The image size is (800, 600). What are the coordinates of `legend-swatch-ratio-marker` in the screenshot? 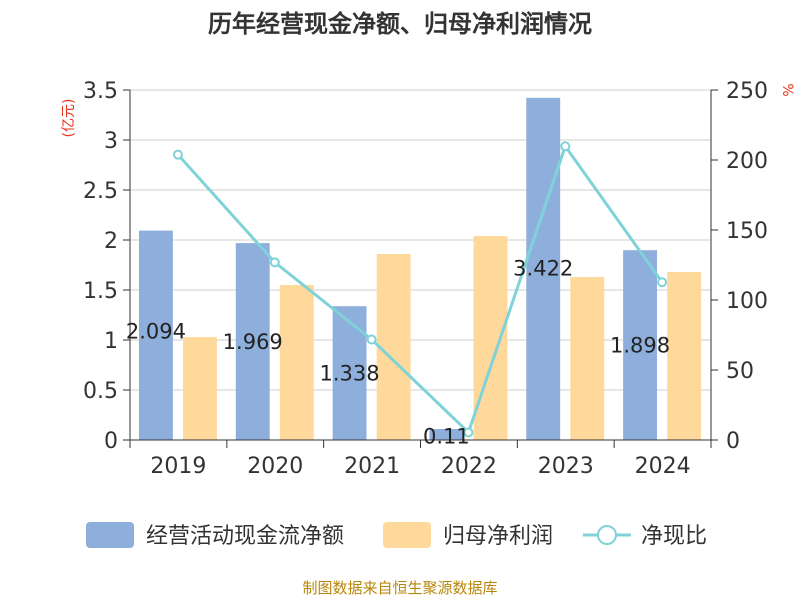 It's located at (607, 535).